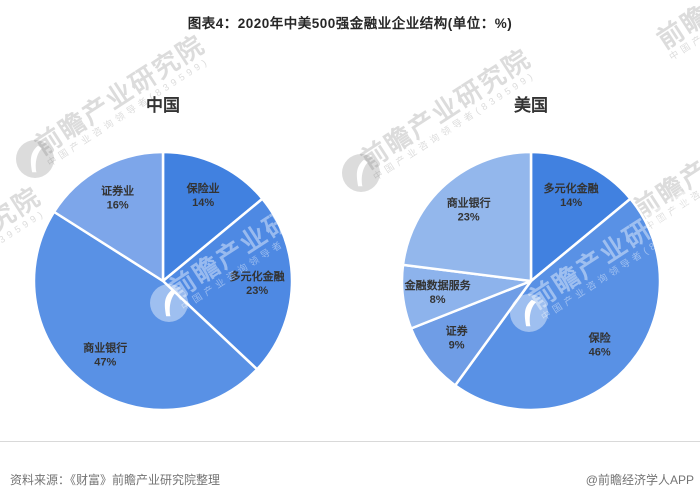 Image resolution: width=700 pixels, height=500 pixels. What do you see at coordinates (350, 441) in the screenshot?
I see `footer-divider` at bounding box center [350, 441].